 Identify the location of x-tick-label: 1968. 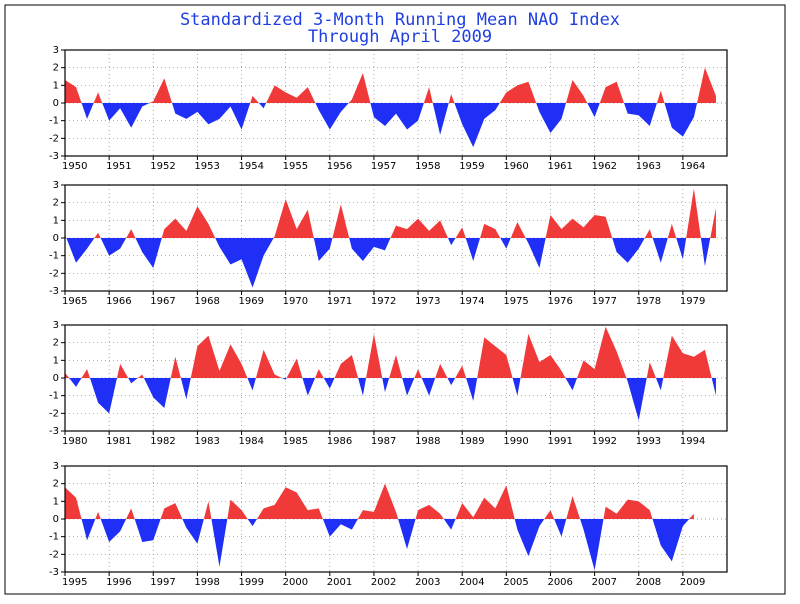
(206, 301).